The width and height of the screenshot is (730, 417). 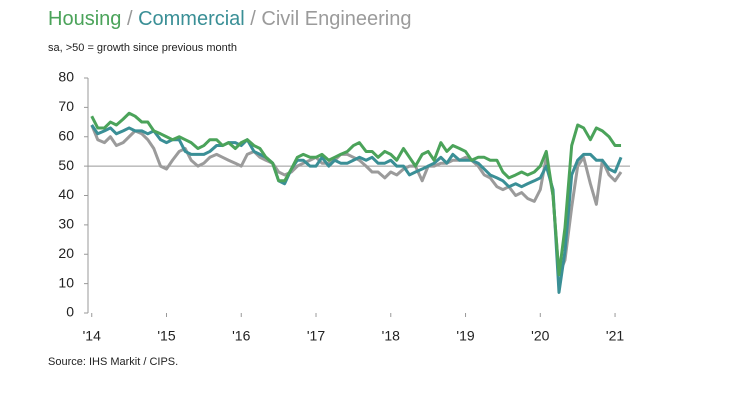 I want to click on x-tick-label: '20, so click(x=540, y=336).